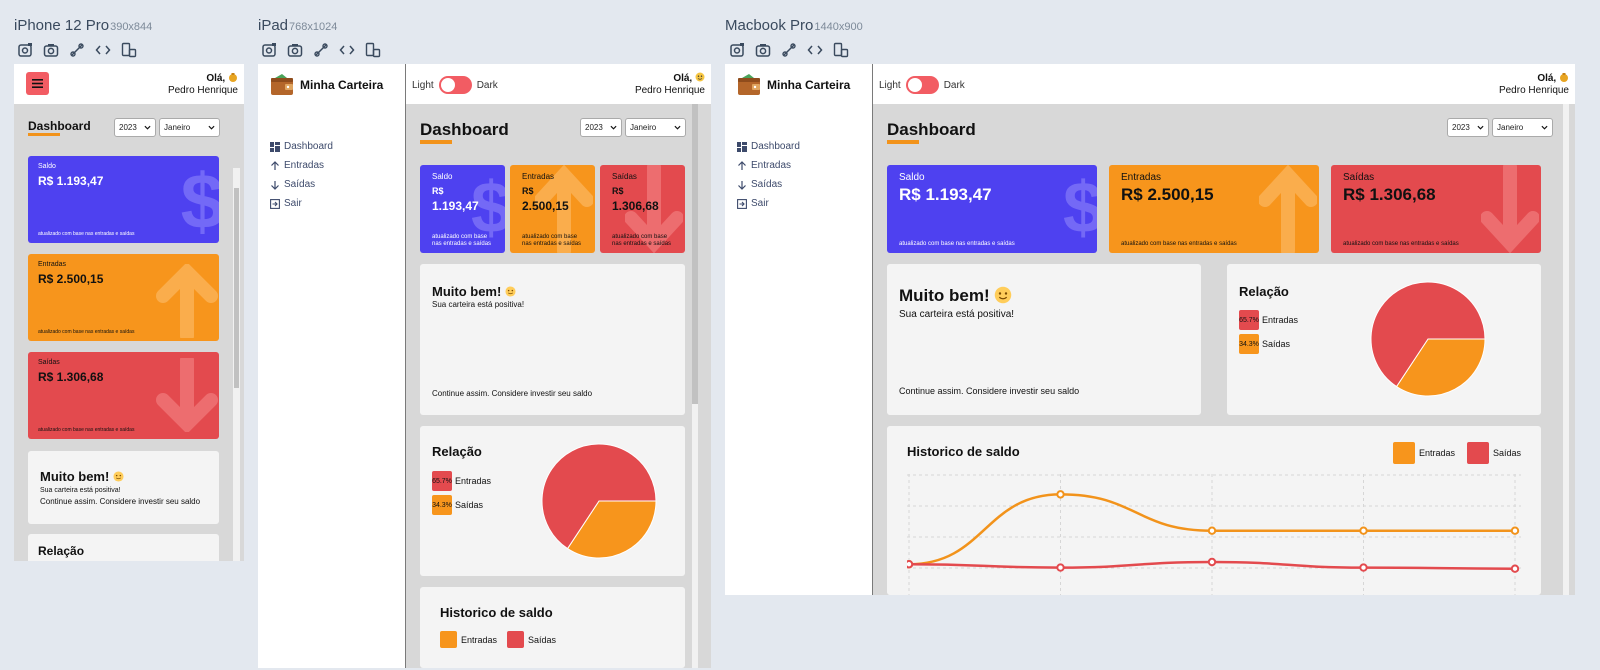 The height and width of the screenshot is (670, 1600). Describe the element at coordinates (282, 85) in the screenshot. I see `wallet-icon` at that location.